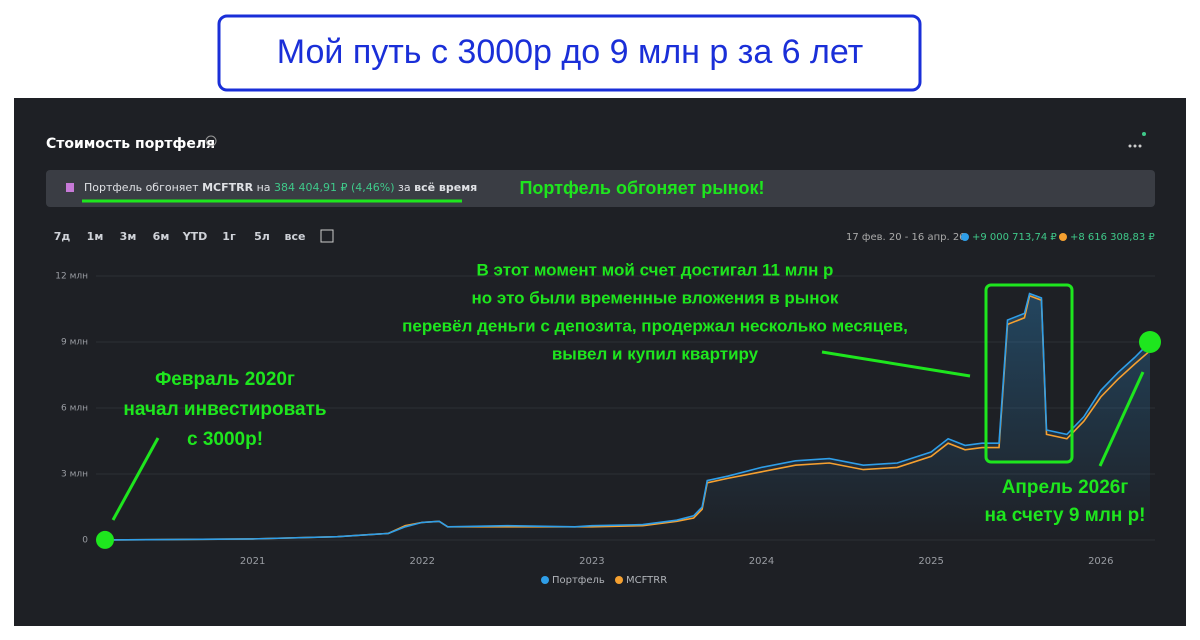 The image size is (1200, 640). Describe the element at coordinates (1112, 237) in the screenshot. I see `total: +8 616 308,83 ₽` at that location.